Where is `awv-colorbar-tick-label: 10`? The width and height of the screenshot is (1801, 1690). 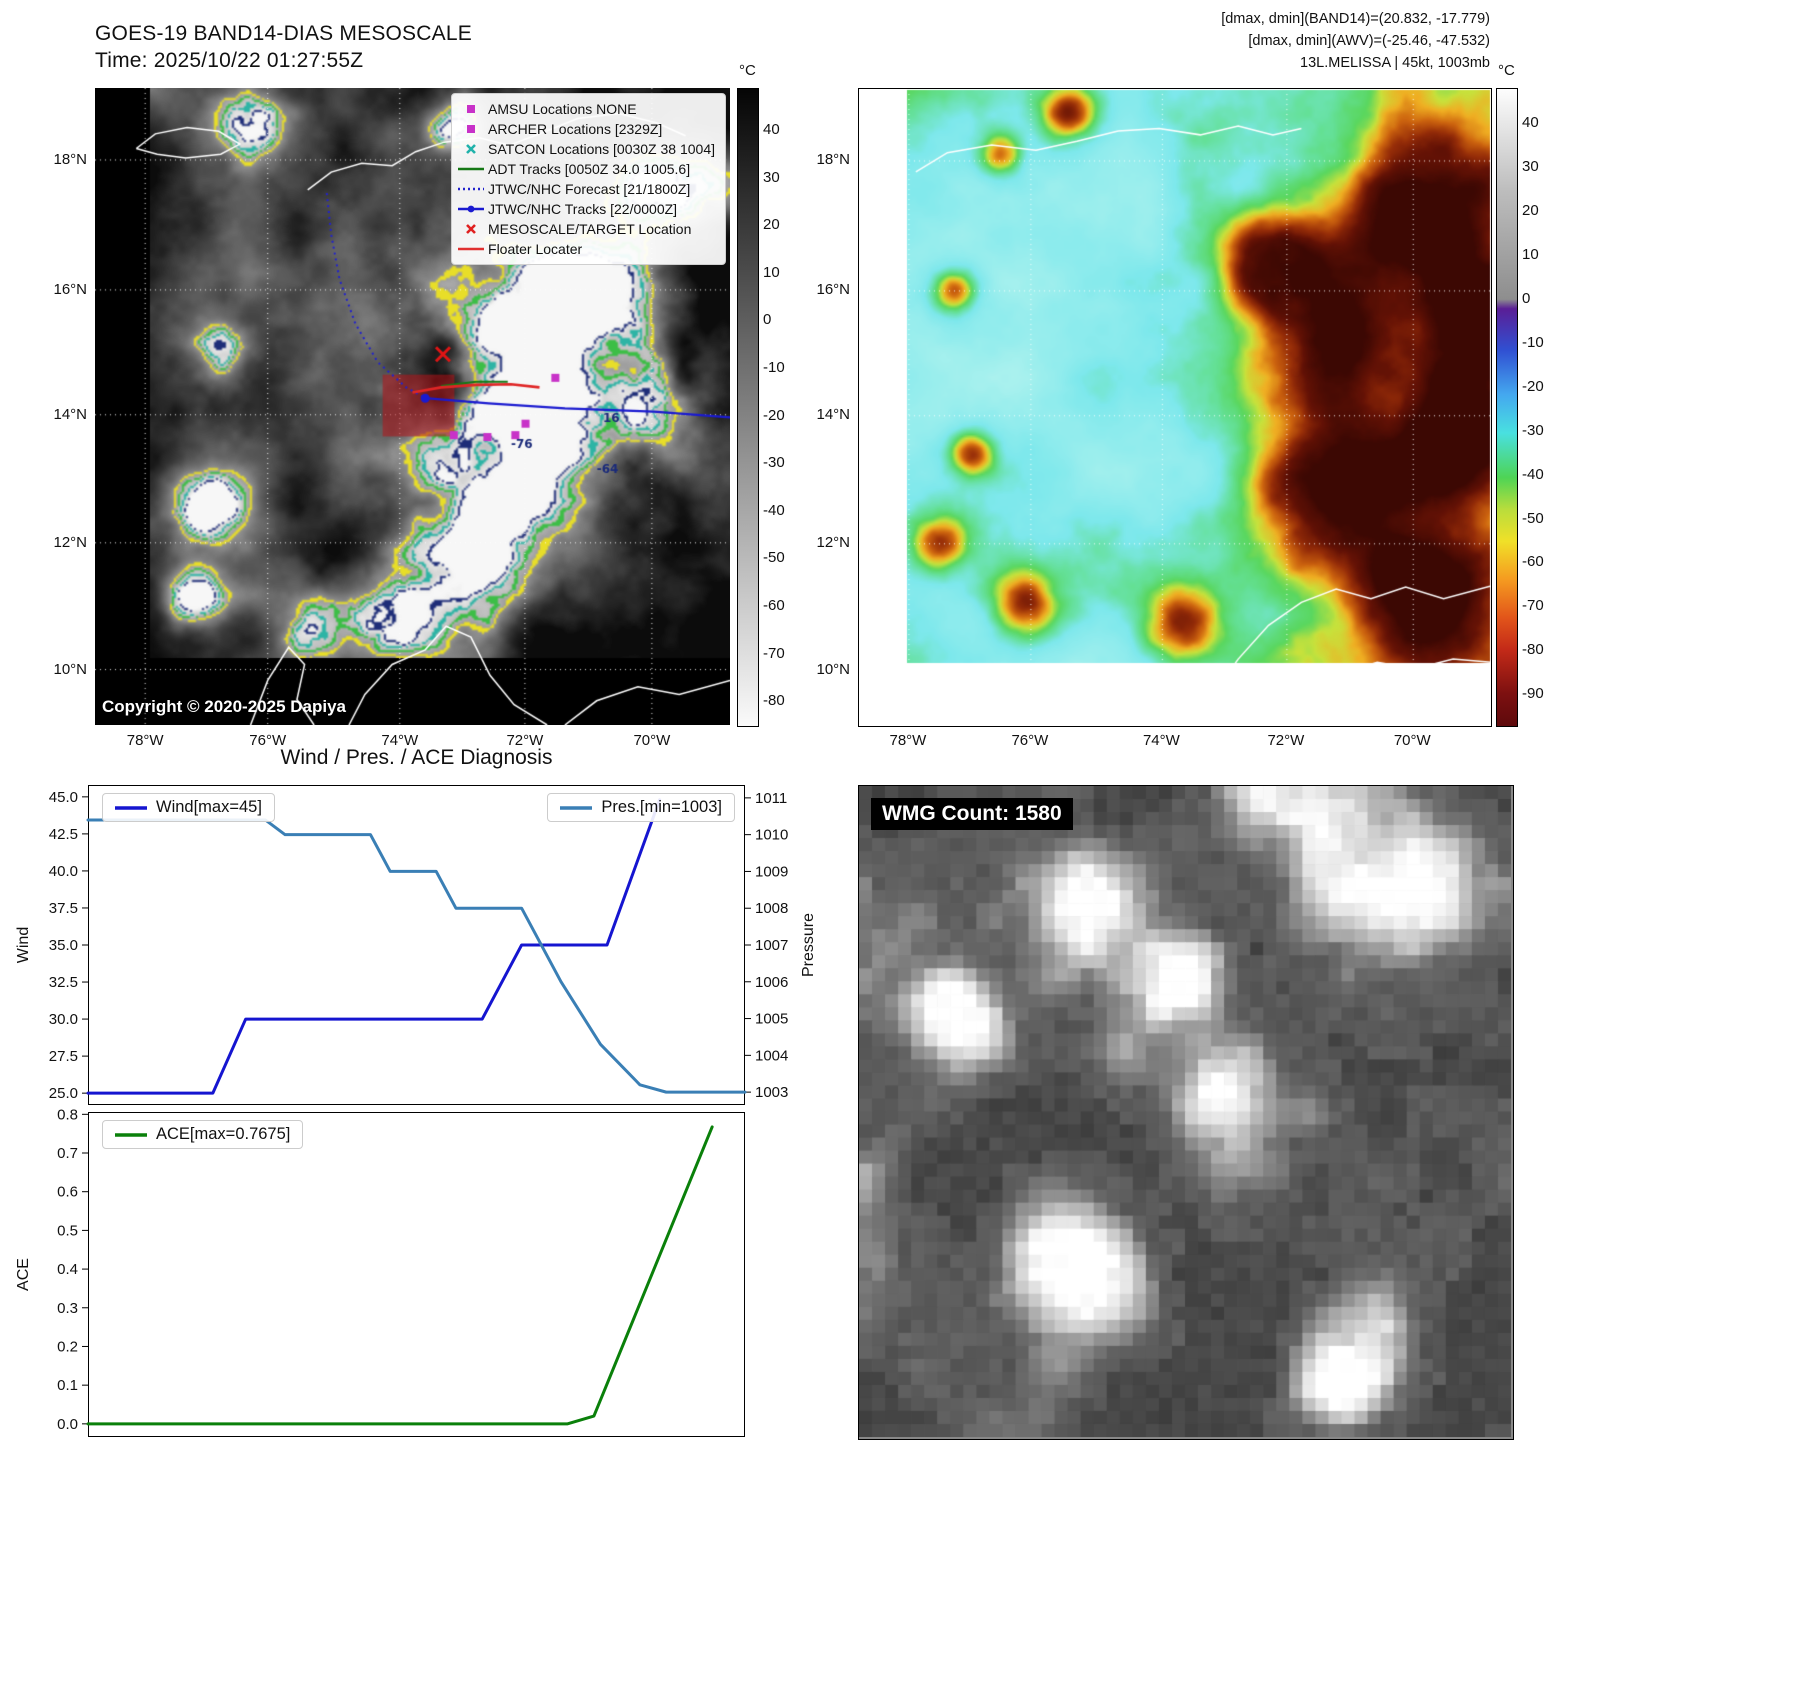 awv-colorbar-tick-label: 10 is located at coordinates (1530, 254).